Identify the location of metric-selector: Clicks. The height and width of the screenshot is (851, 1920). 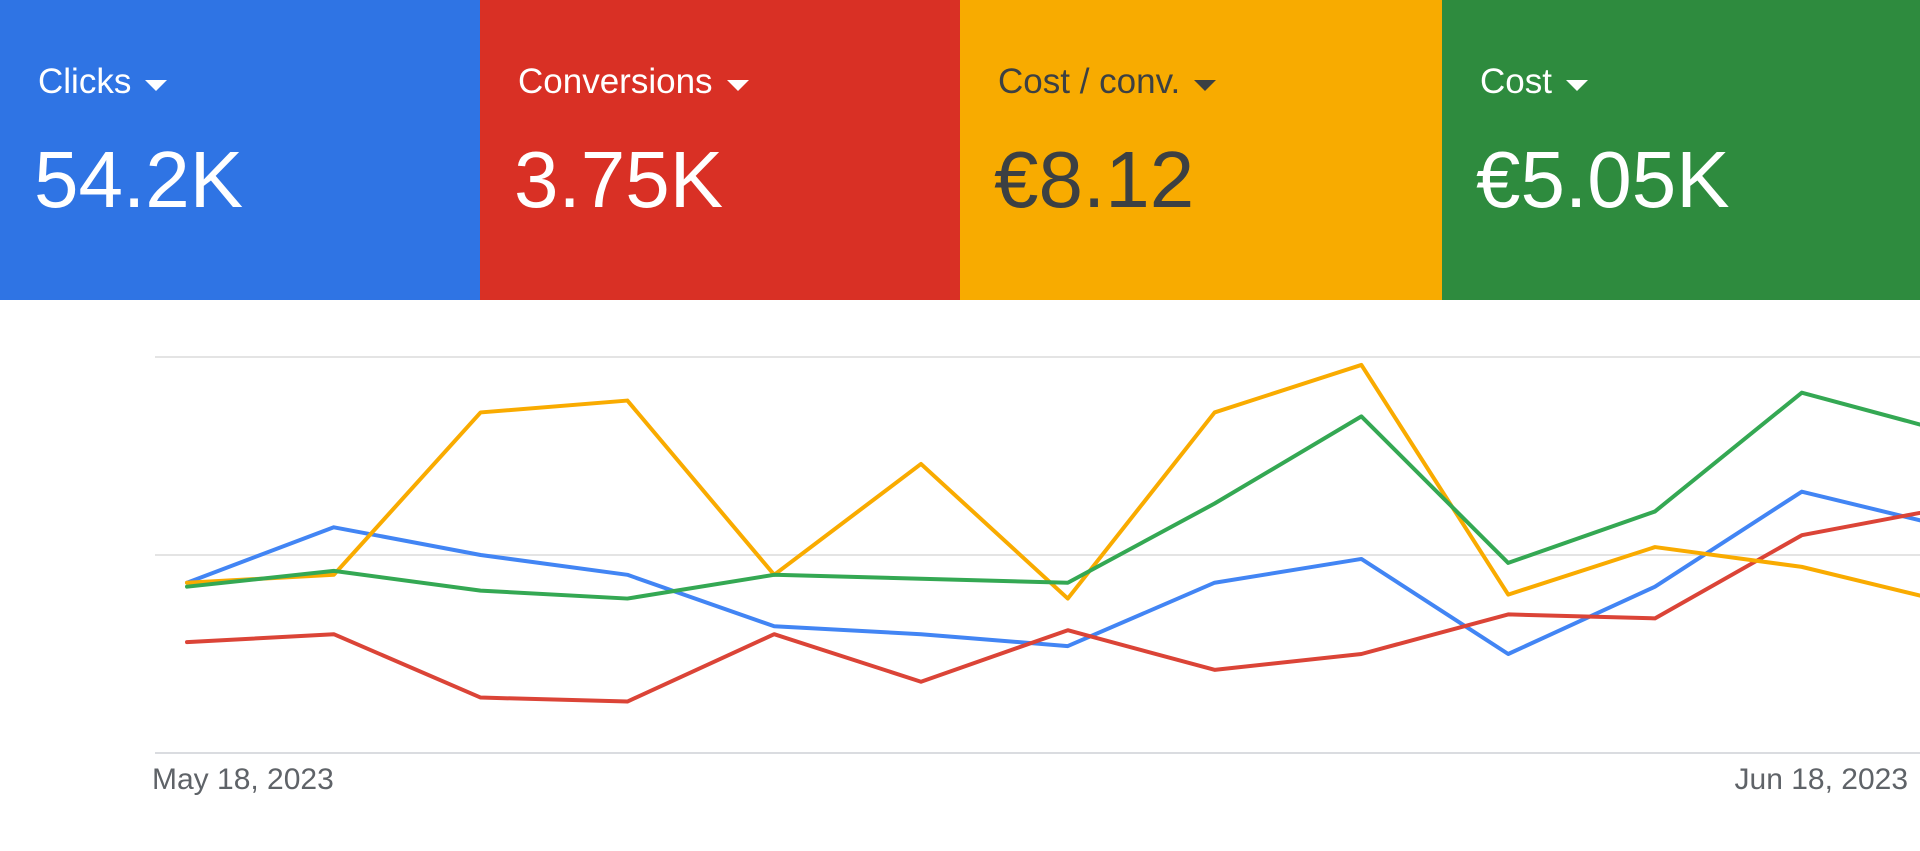
(103, 82).